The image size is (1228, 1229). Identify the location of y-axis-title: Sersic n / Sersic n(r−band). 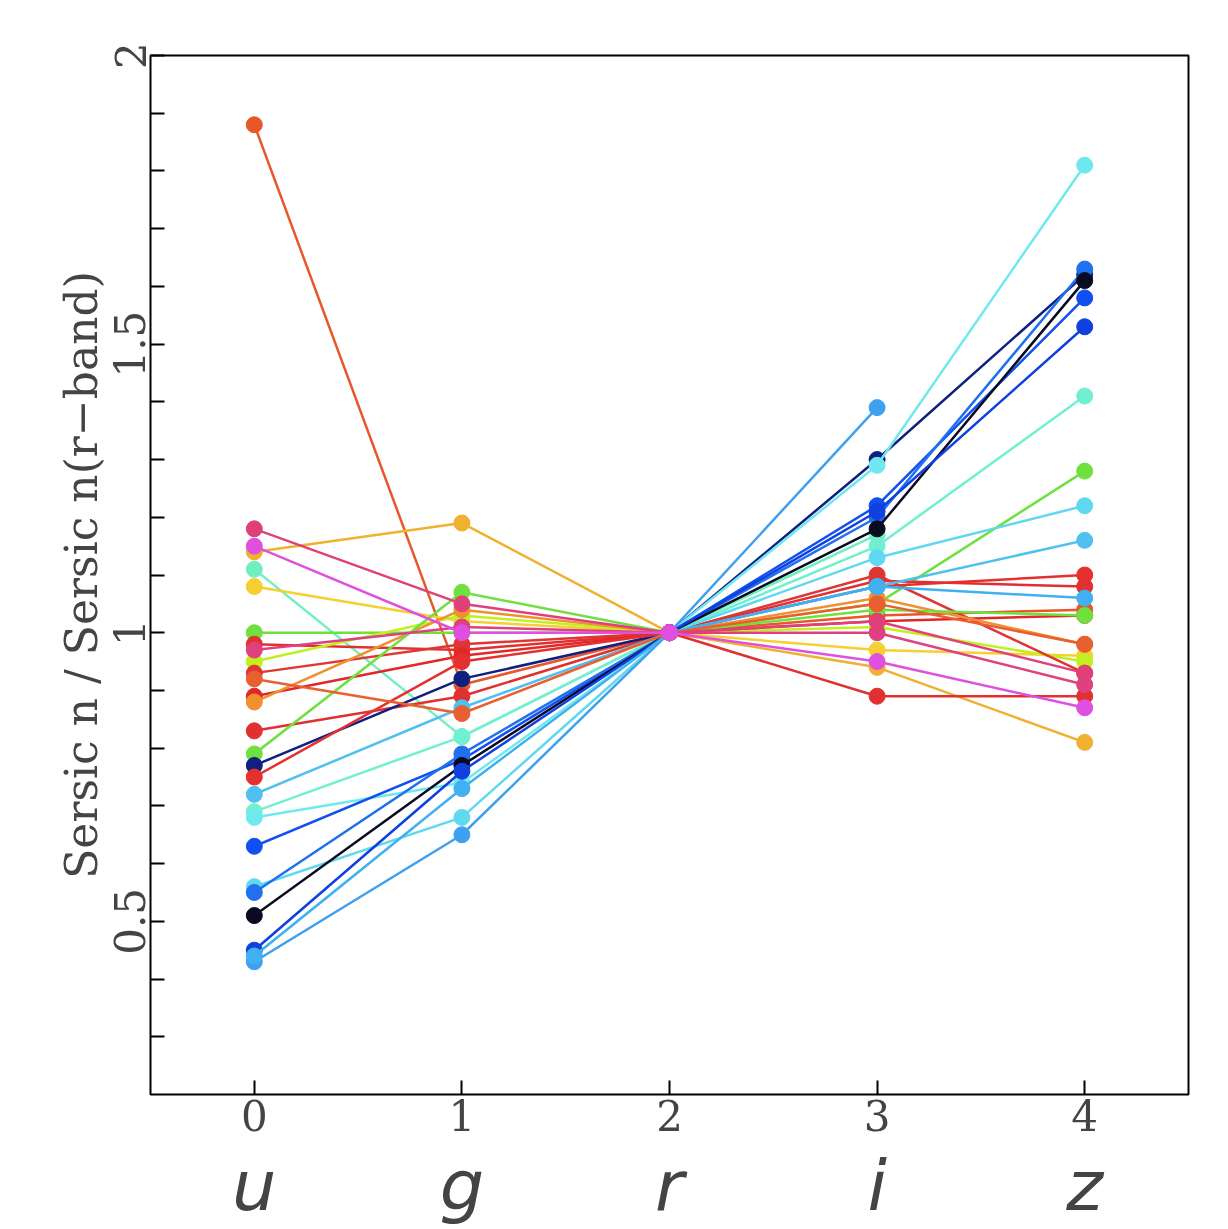
(81, 575).